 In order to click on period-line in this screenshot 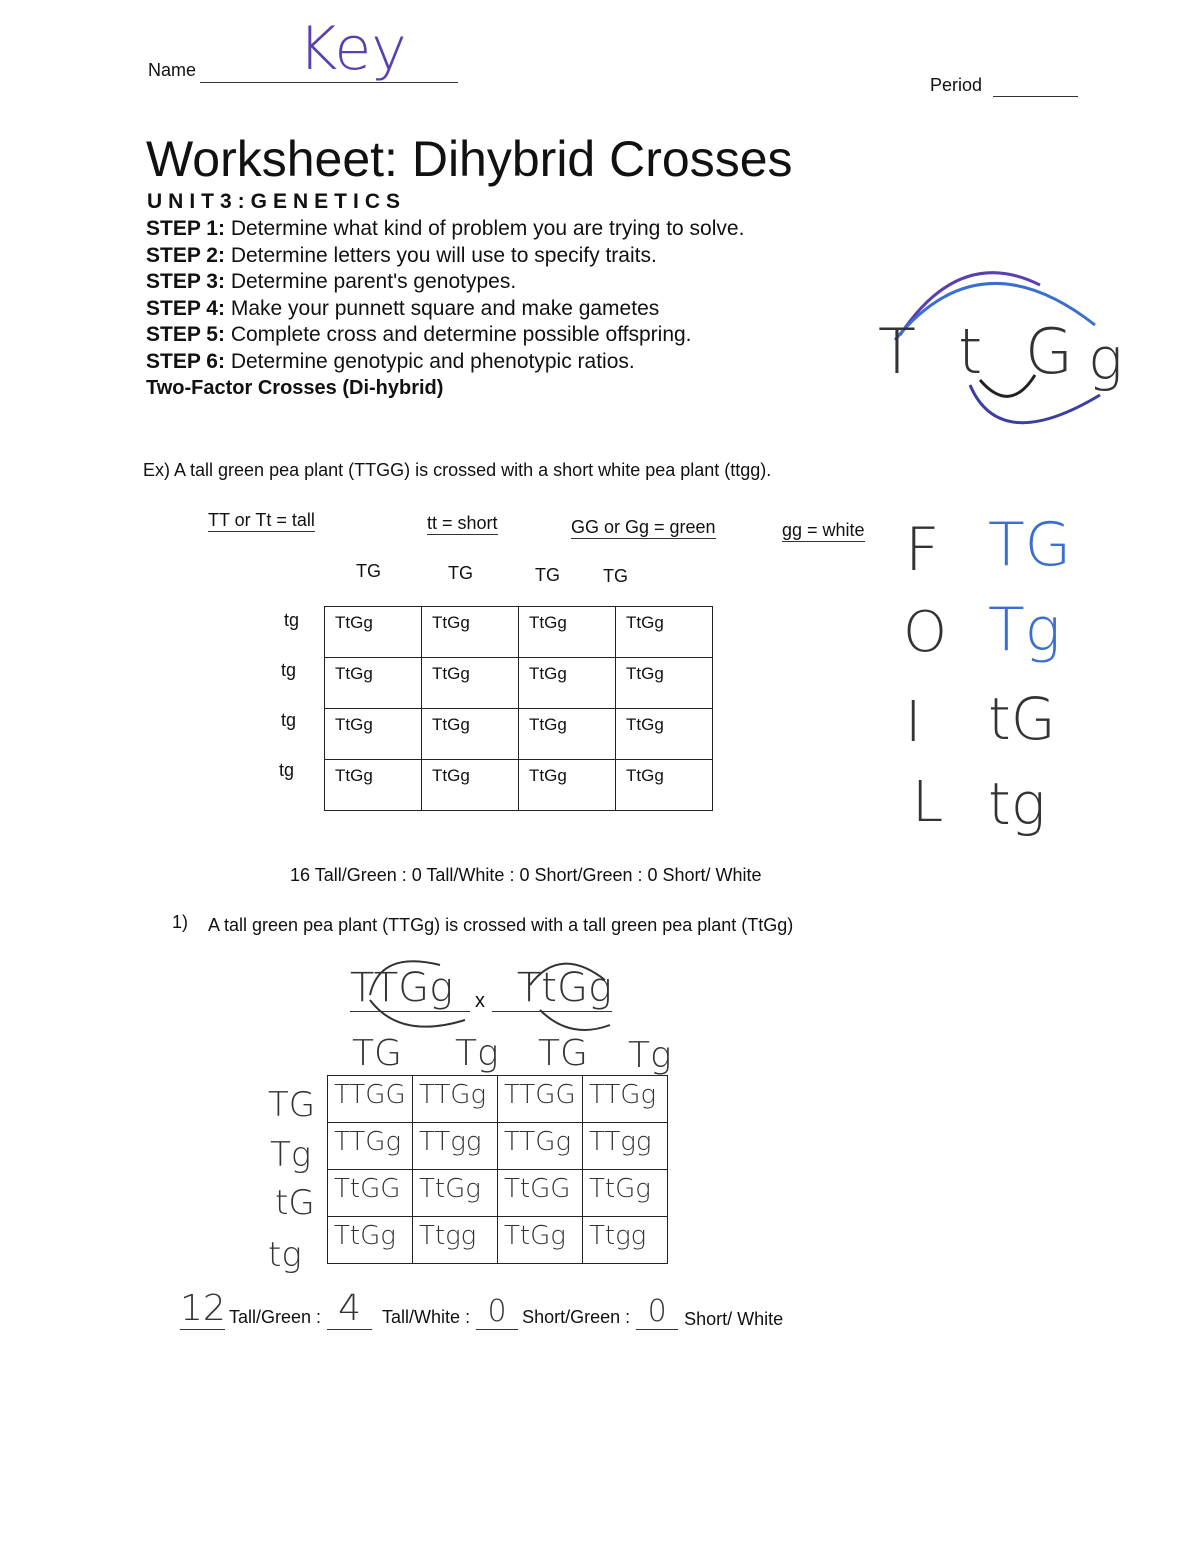, I will do `click(1035, 96)`.